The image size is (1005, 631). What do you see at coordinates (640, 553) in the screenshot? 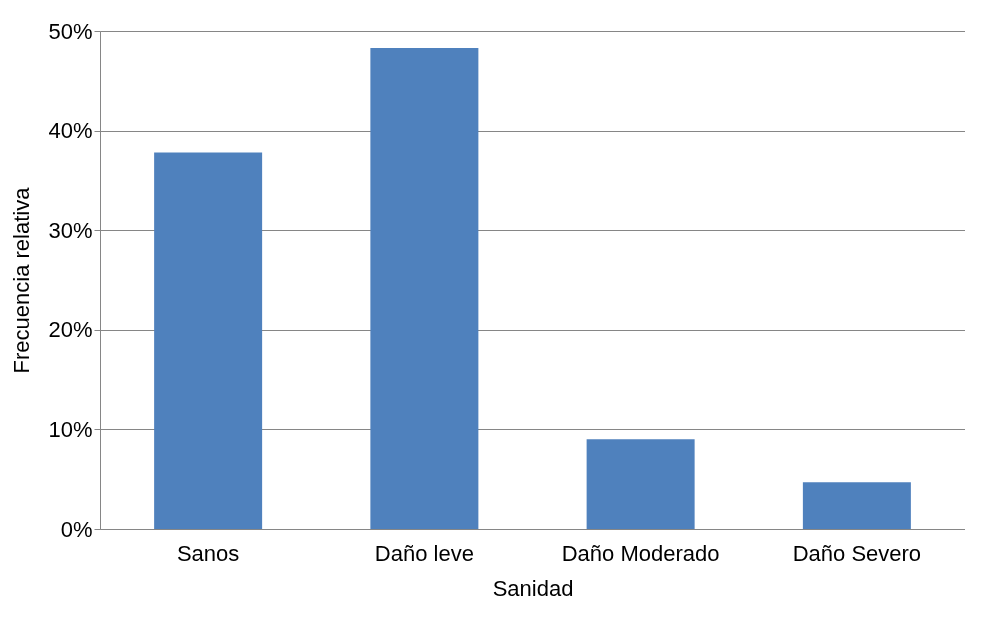
I see `x-tick-label: Daño Moderado` at bounding box center [640, 553].